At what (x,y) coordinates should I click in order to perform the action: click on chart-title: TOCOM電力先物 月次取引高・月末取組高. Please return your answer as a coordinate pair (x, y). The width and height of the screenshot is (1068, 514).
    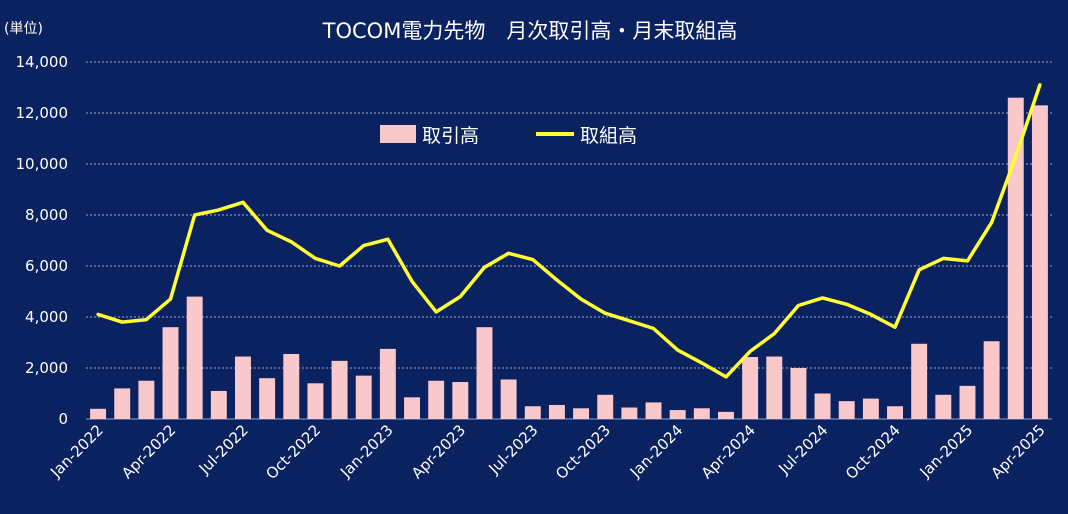
    Looking at the image, I should click on (530, 31).